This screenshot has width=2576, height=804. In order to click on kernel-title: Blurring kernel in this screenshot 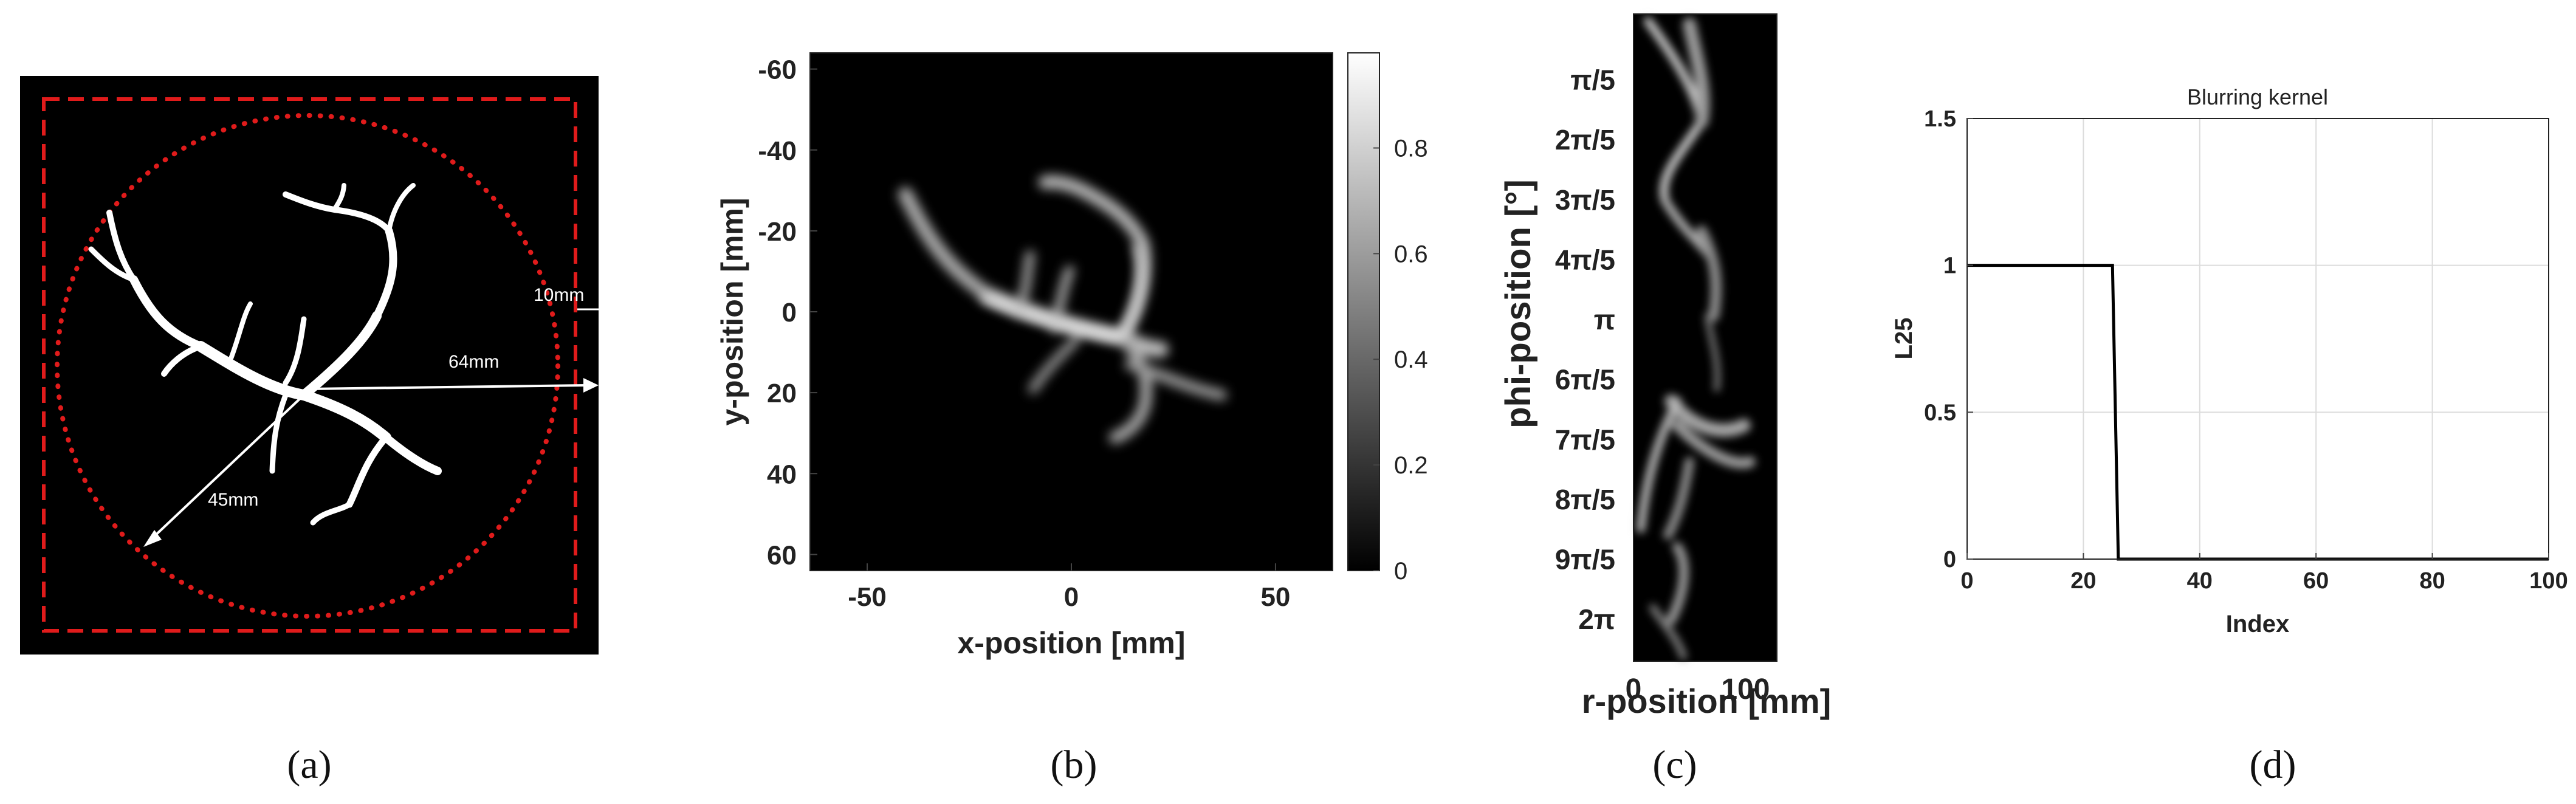, I will do `click(2257, 96)`.